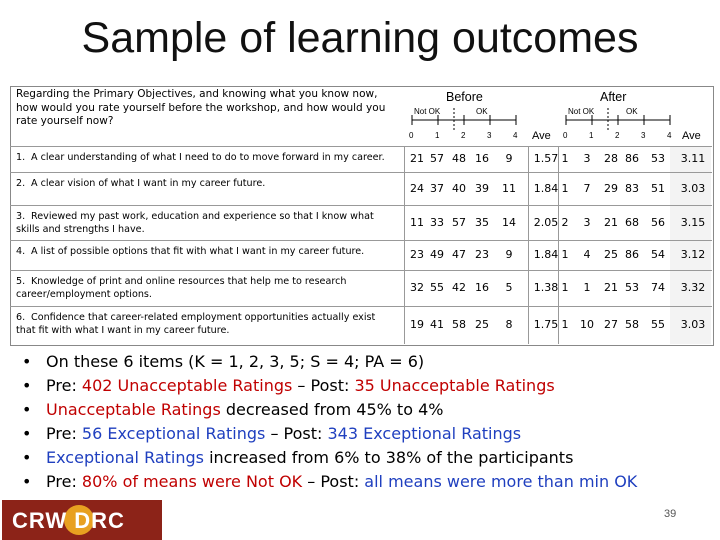 The width and height of the screenshot is (720, 540). What do you see at coordinates (658, 287) in the screenshot?
I see `after-count: 74` at bounding box center [658, 287].